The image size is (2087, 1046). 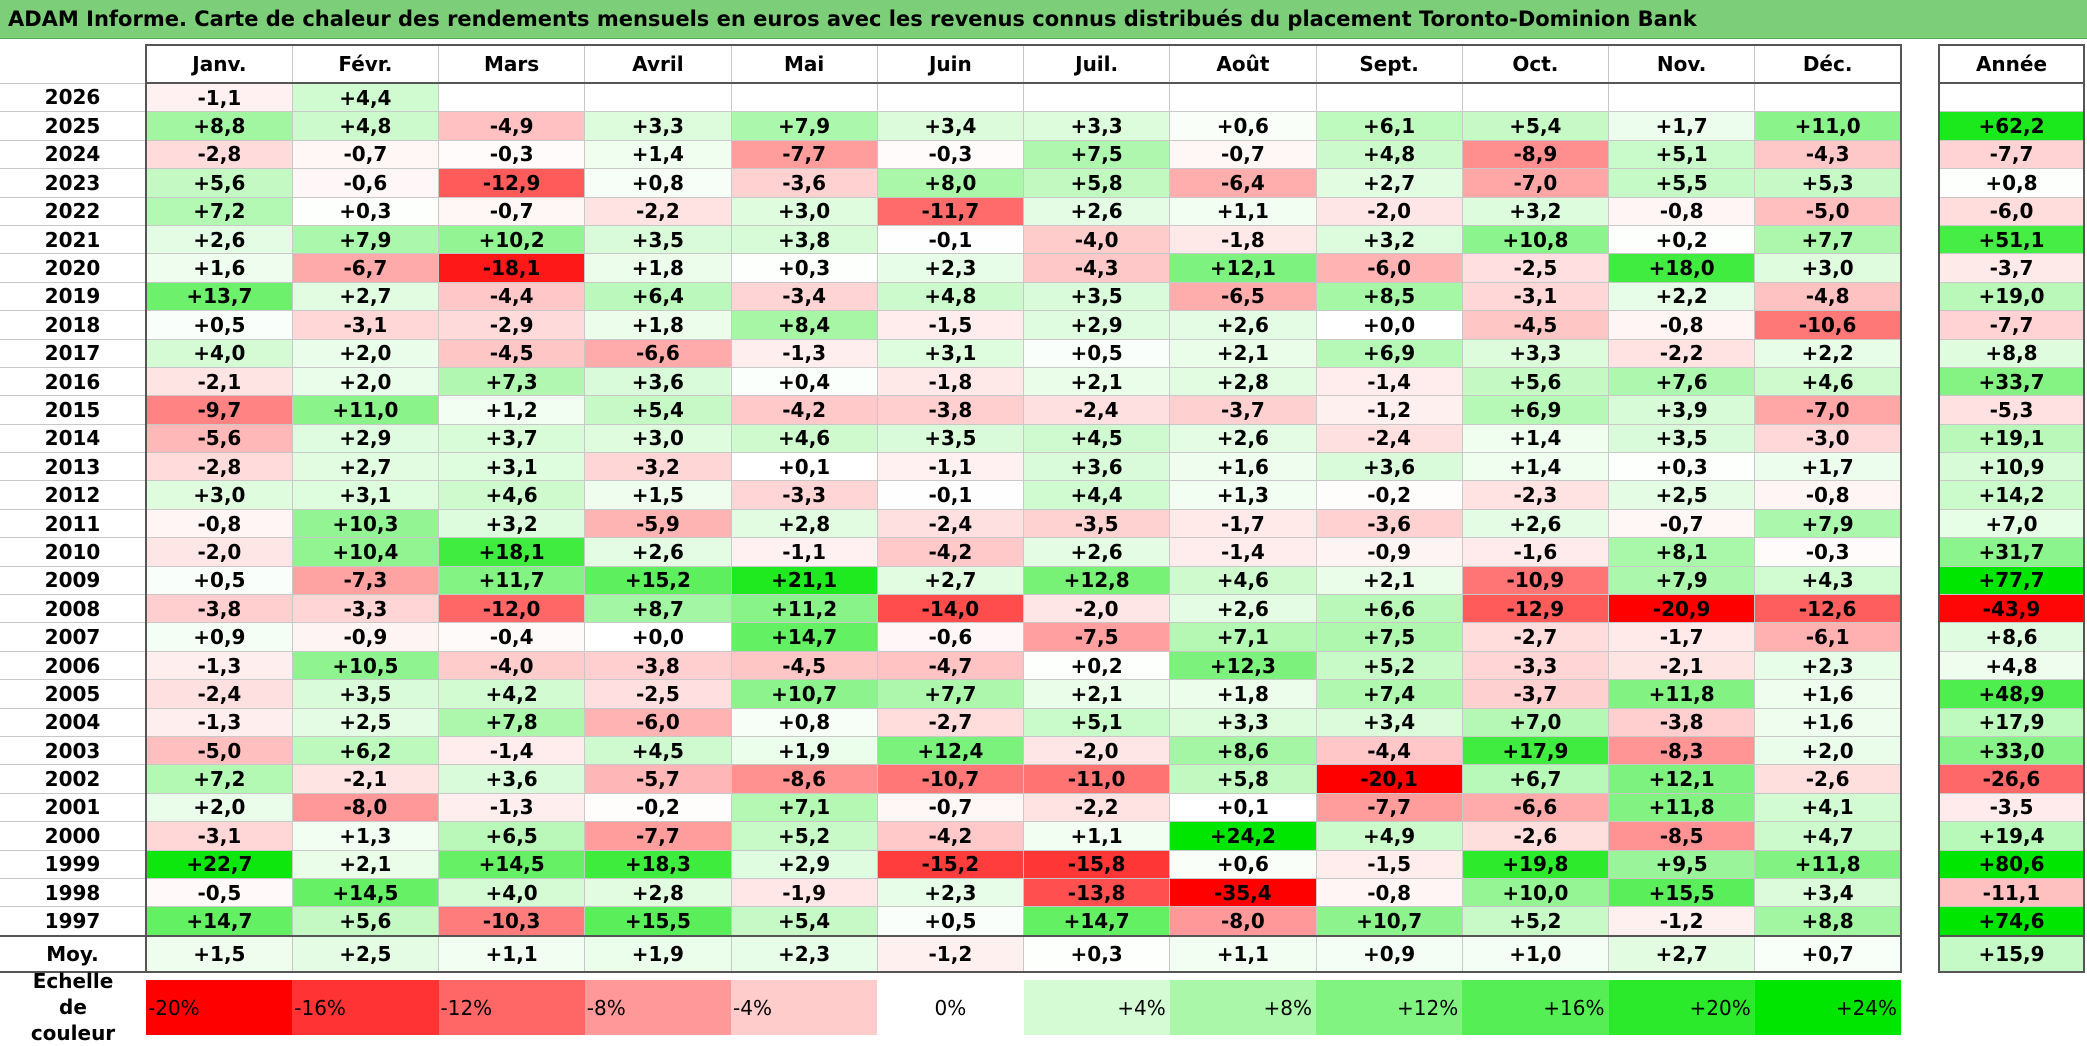 What do you see at coordinates (1243, 580) in the screenshot?
I see `heatmap-cell: +4,6` at bounding box center [1243, 580].